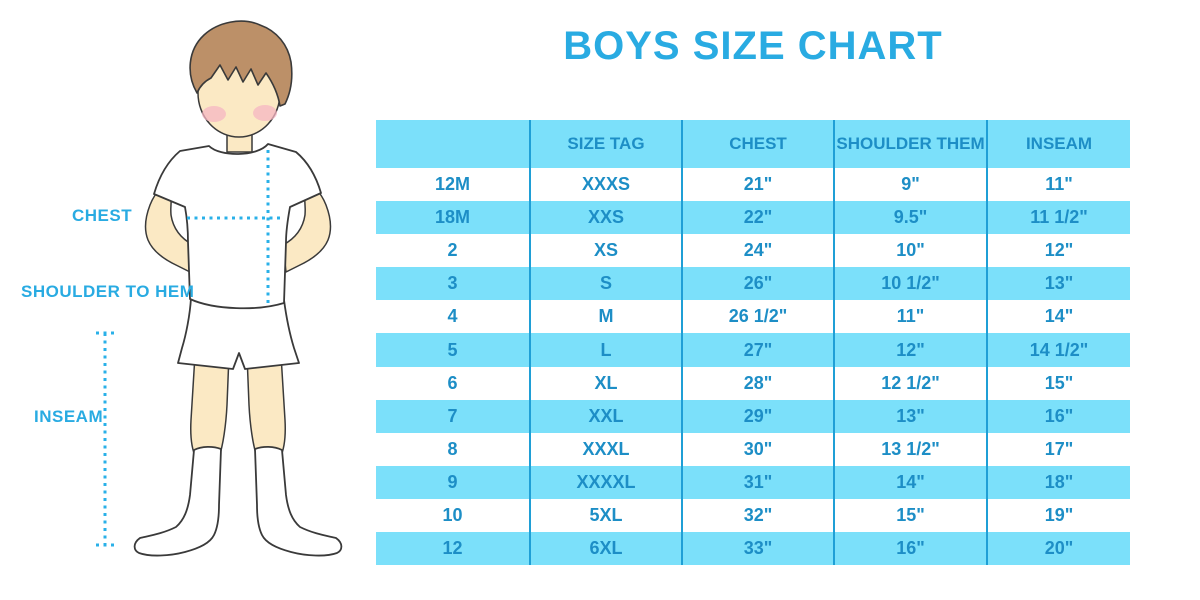  Describe the element at coordinates (605, 350) in the screenshot. I see `table-cell: L` at that location.